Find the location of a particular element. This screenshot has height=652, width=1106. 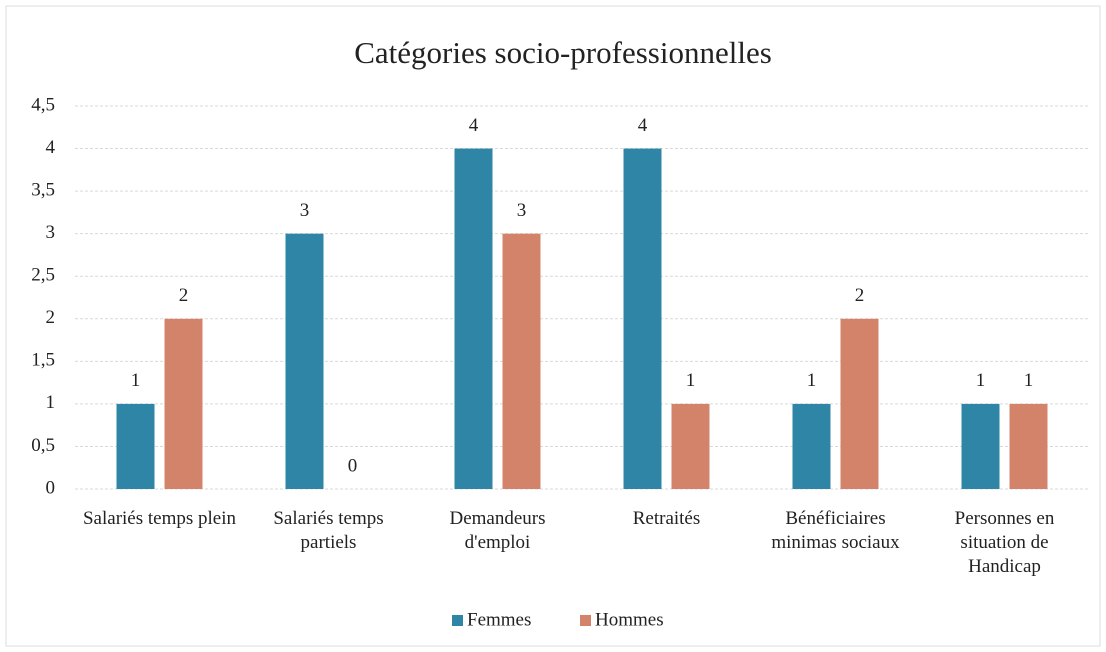

y-tick-label: 3,5 is located at coordinates (43, 189).